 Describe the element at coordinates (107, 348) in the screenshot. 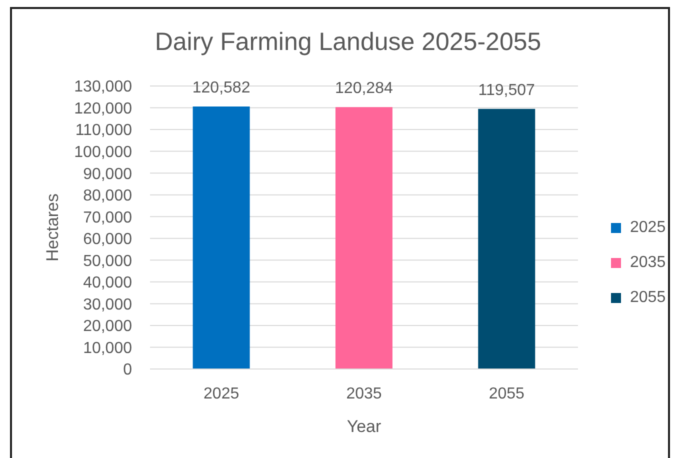

I see `y-tick-label: 10,000` at that location.